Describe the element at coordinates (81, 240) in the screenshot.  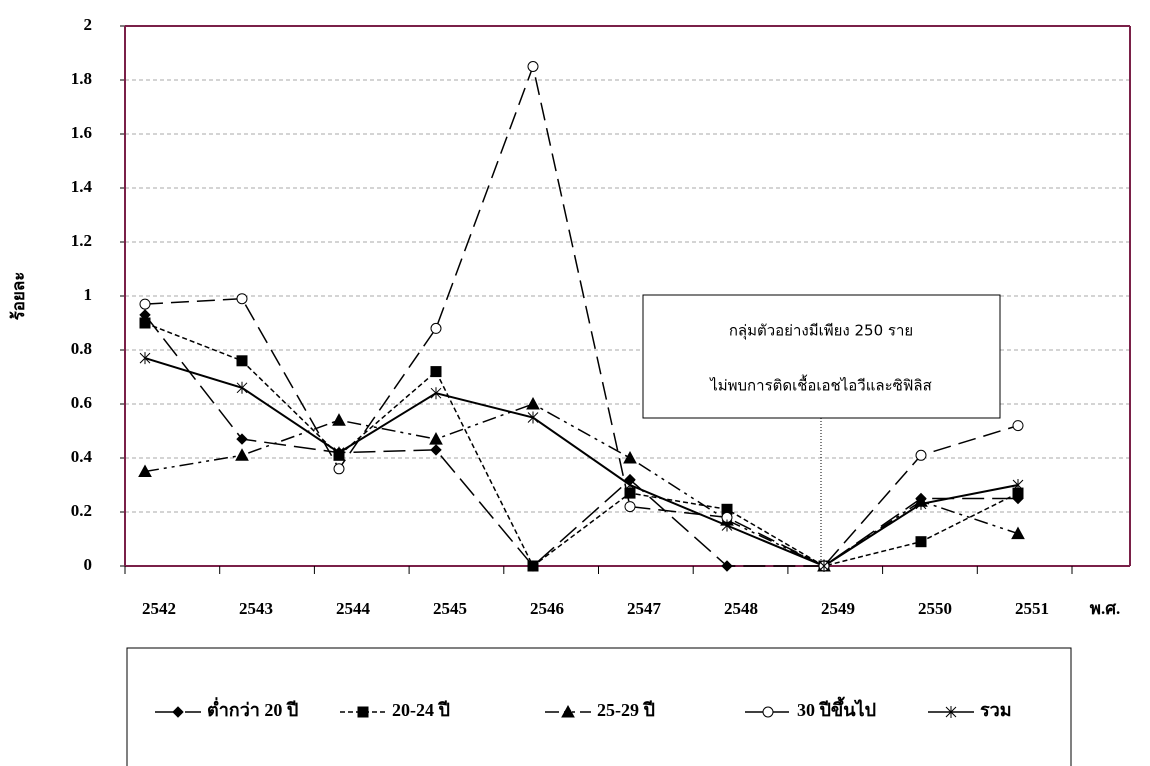
I see `y-tick-label: 1.2` at that location.